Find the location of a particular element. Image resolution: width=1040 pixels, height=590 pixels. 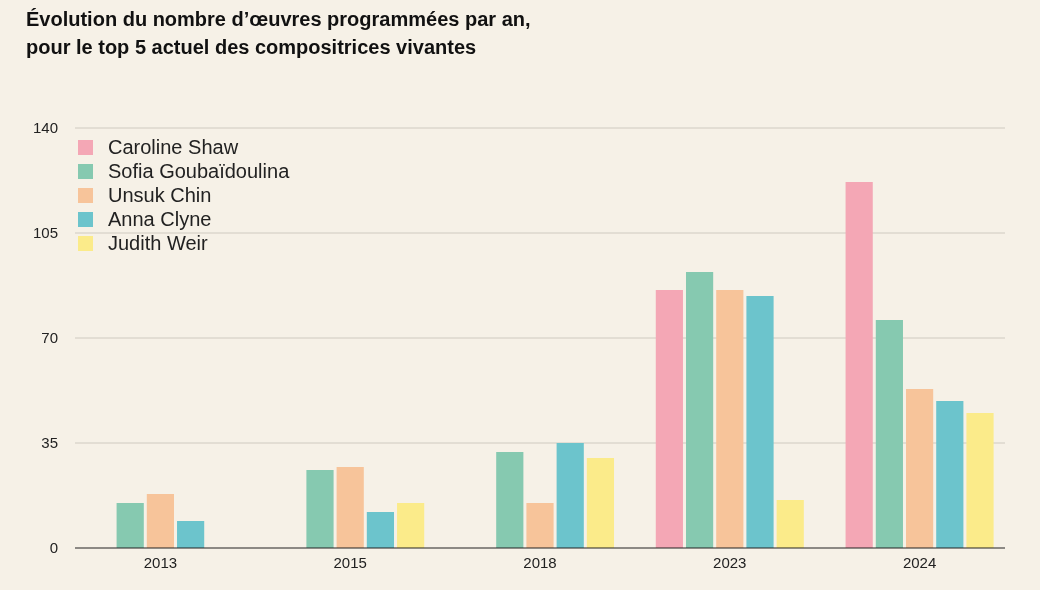

legend-label: Unsuk Chin is located at coordinates (160, 195).